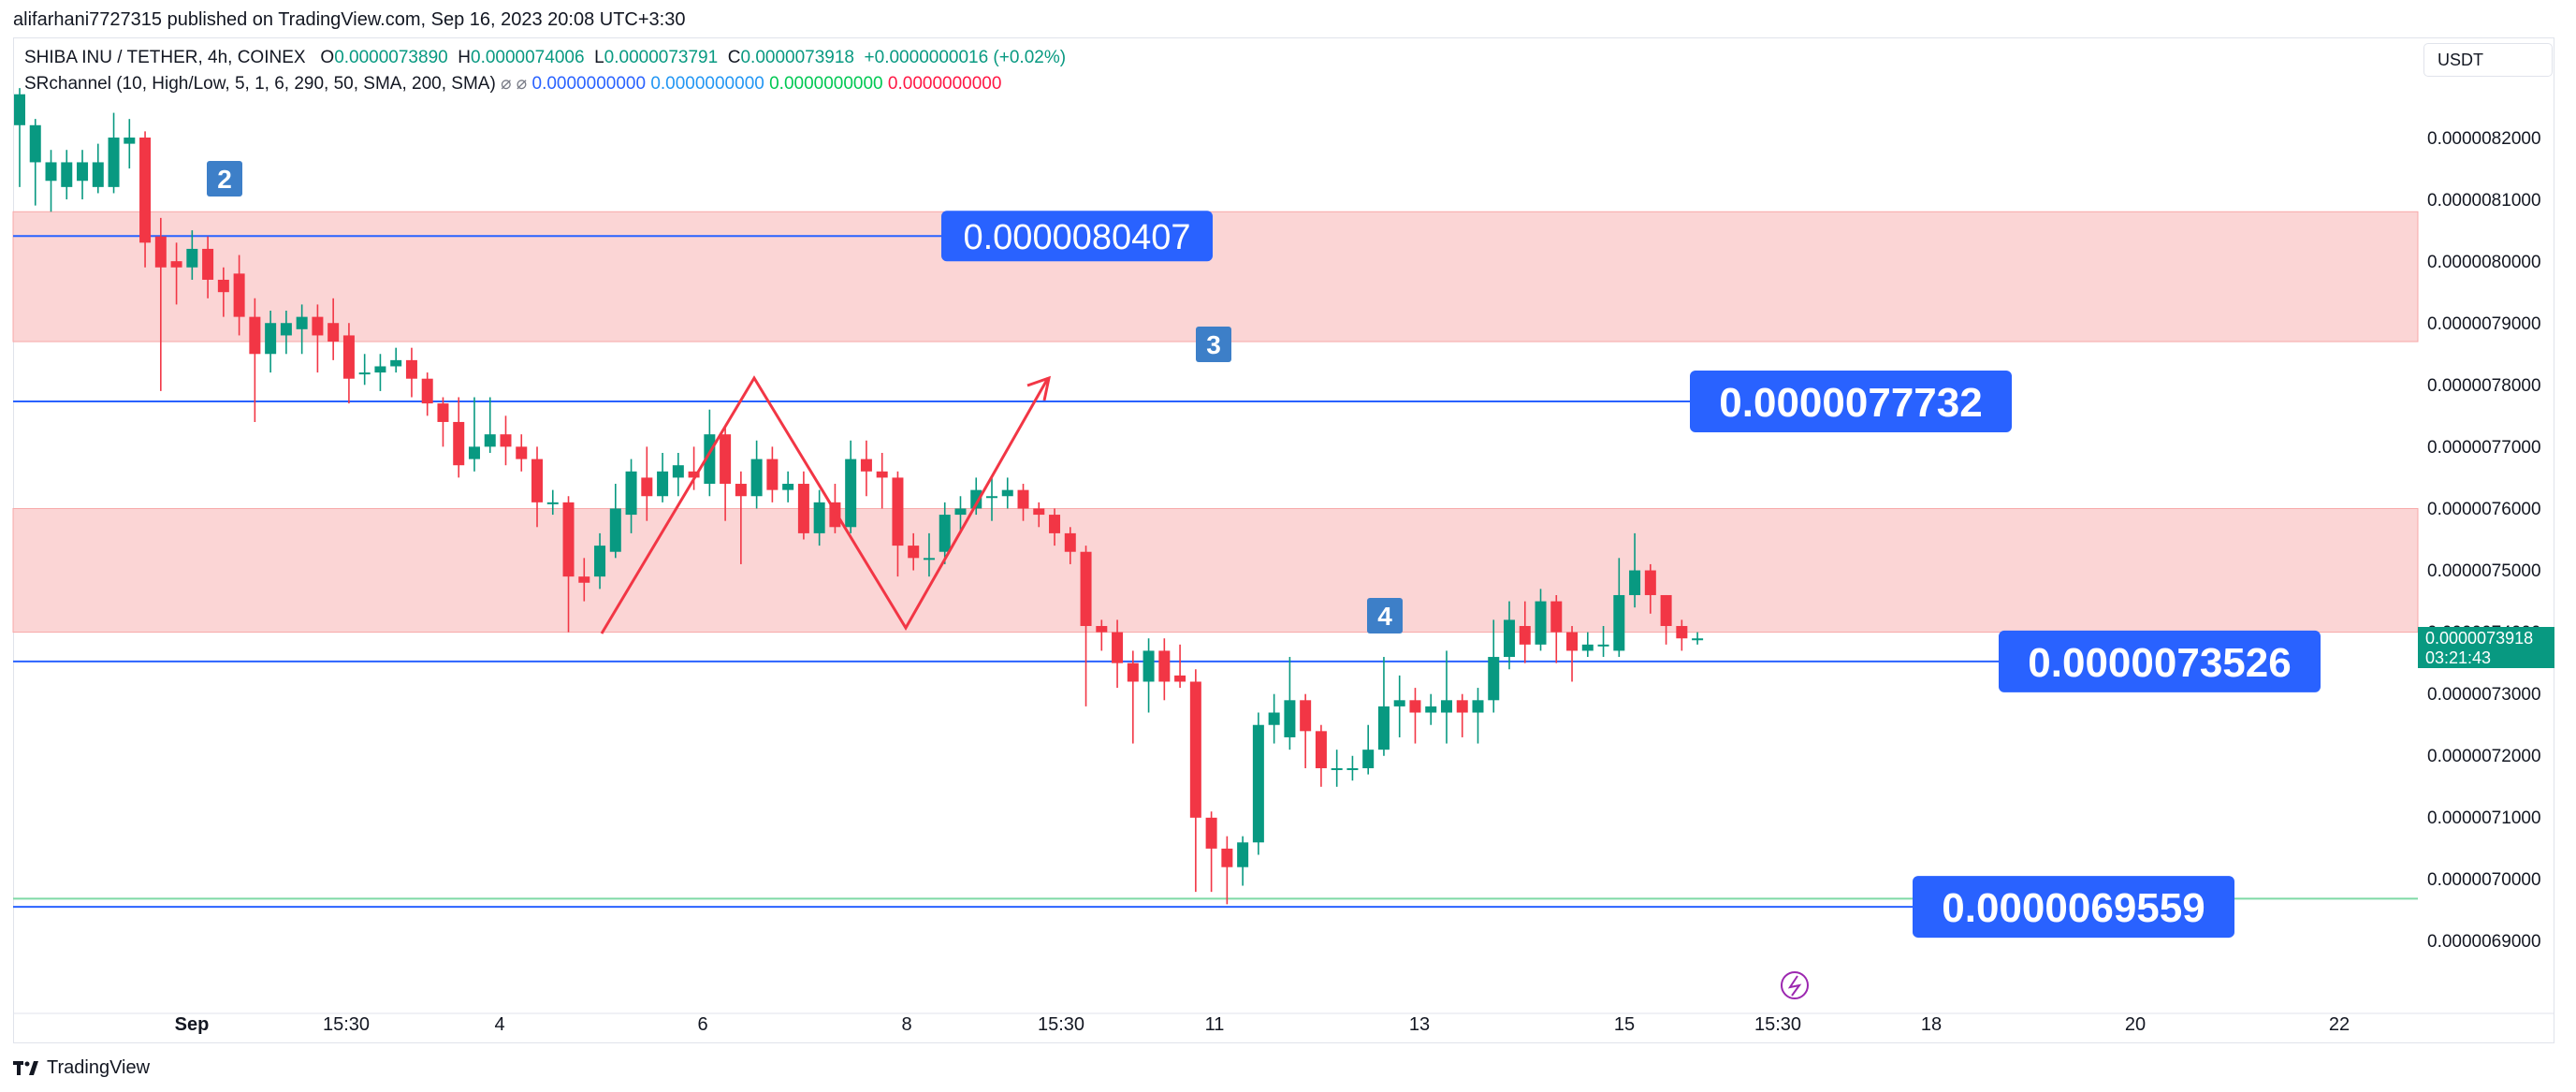 The width and height of the screenshot is (2576, 1092). Describe the element at coordinates (661, 57) in the screenshot. I see `low-value: 0.0000073791` at that location.